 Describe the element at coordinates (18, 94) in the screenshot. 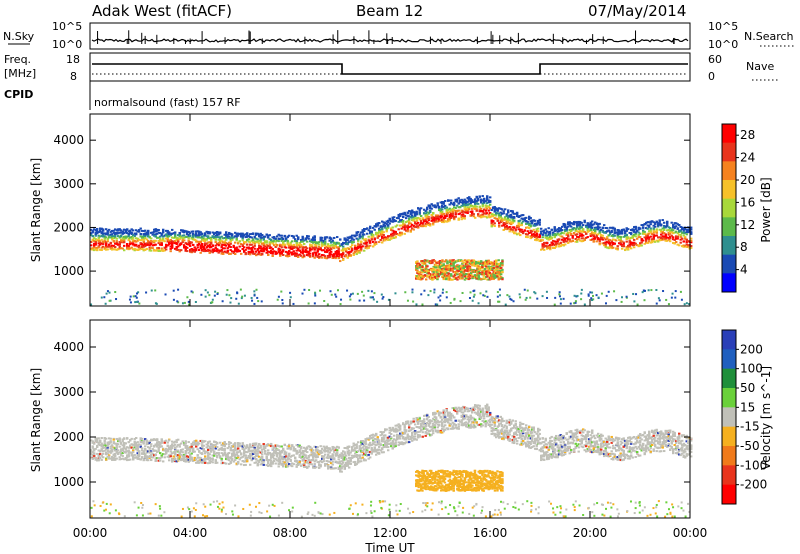

I see `cpid-label: CPID` at that location.